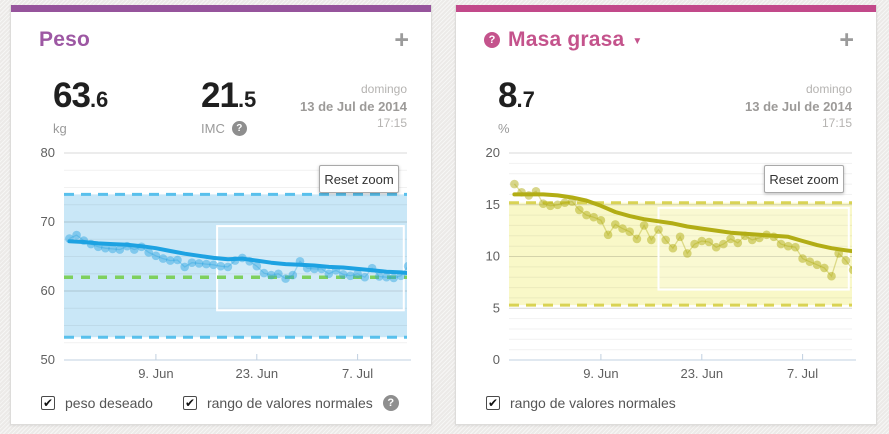 This screenshot has height=434, width=889. Describe the element at coordinates (493, 204) in the screenshot. I see `svg-text: 15` at that location.